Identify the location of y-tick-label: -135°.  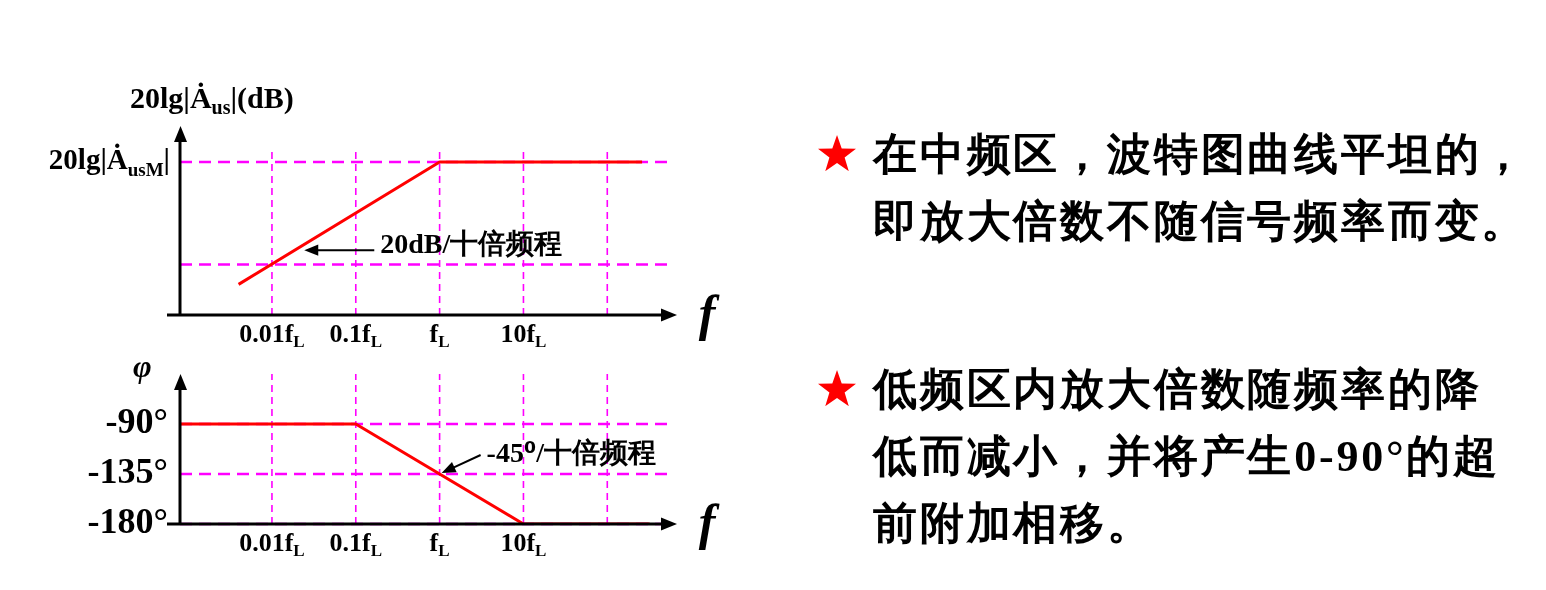
(128, 471).